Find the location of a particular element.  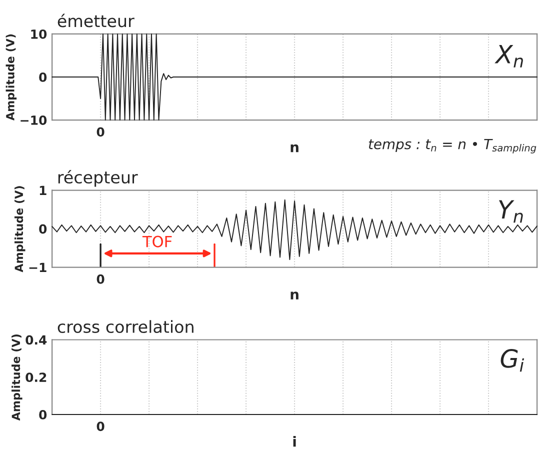

y-tick-label: 10 is located at coordinates (39, 34).